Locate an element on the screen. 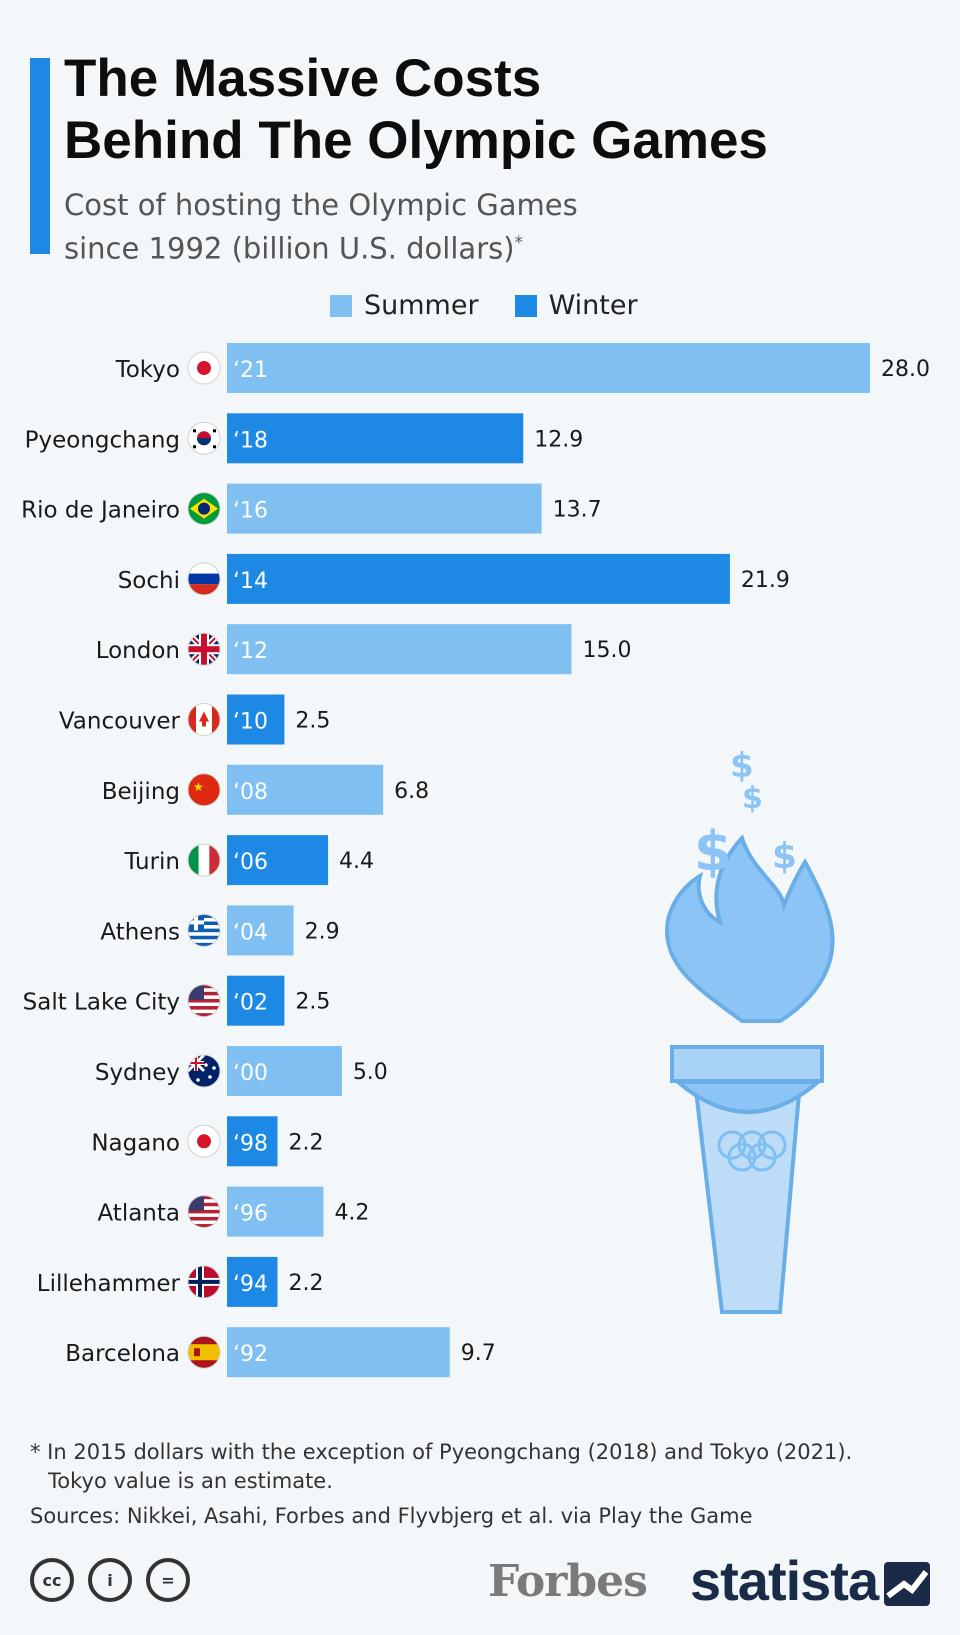  bar-row: Tokyo ‘21 28.0 is located at coordinates (522, 368).